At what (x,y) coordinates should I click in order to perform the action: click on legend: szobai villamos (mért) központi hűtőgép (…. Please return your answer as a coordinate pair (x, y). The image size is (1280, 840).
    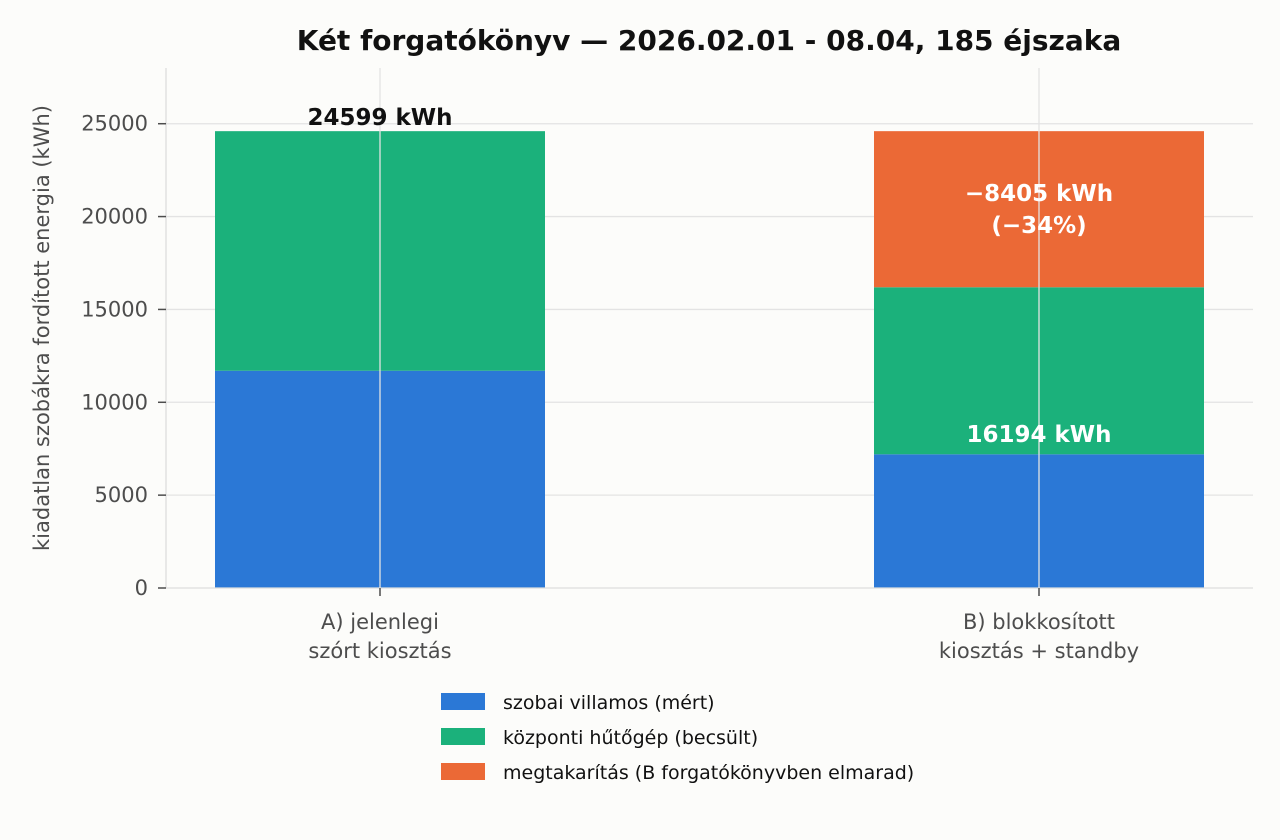
    Looking at the image, I should click on (677, 738).